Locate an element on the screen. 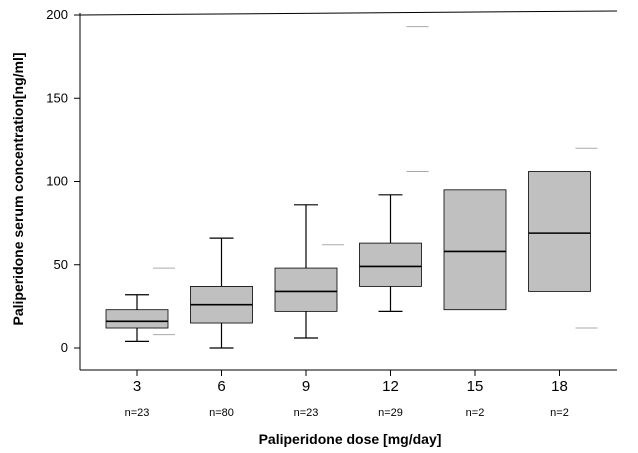  x-tick-label: 3 is located at coordinates (137, 386).